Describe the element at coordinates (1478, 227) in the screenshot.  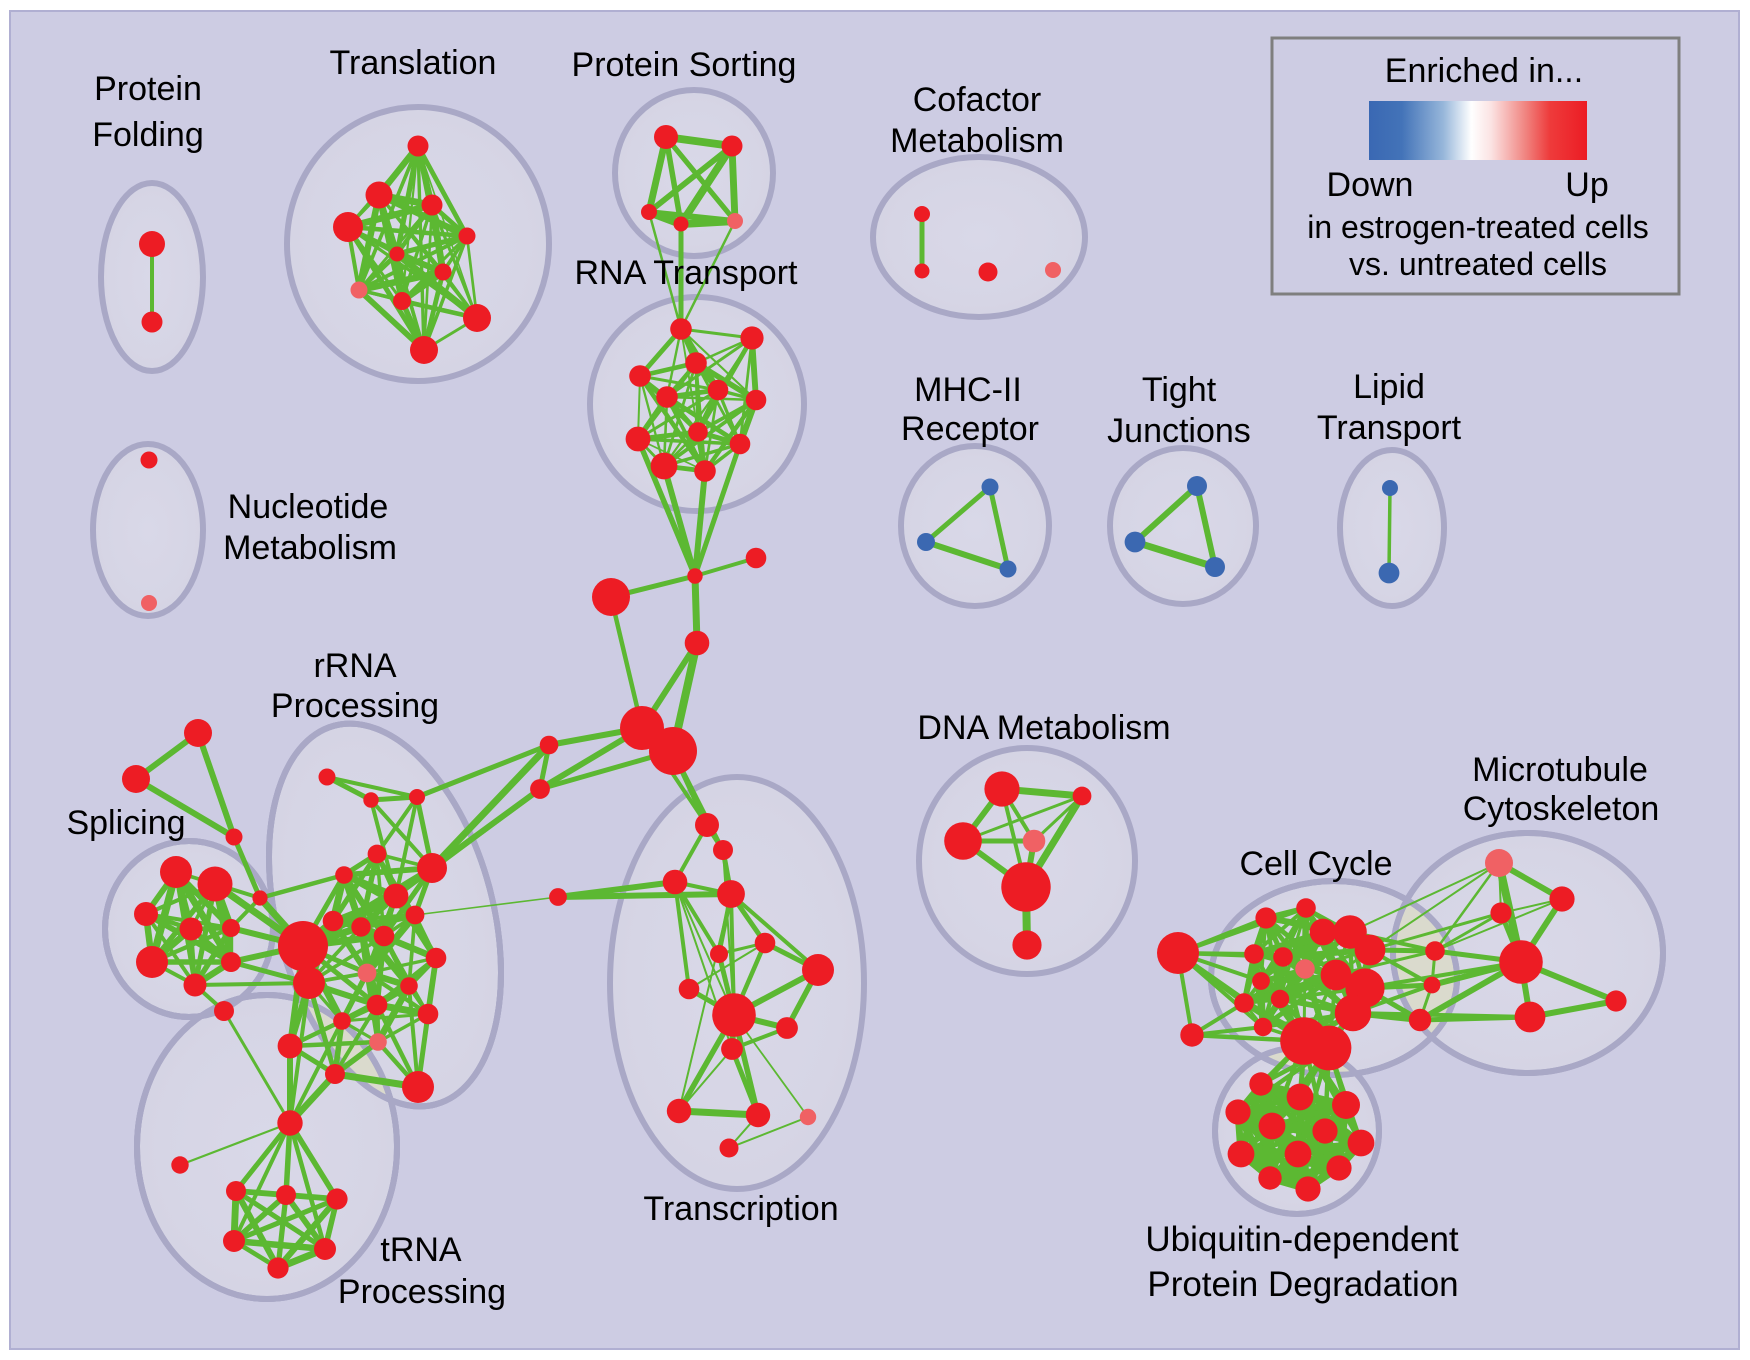
I see `svg-text: in estrogen-treated cells` at that location.